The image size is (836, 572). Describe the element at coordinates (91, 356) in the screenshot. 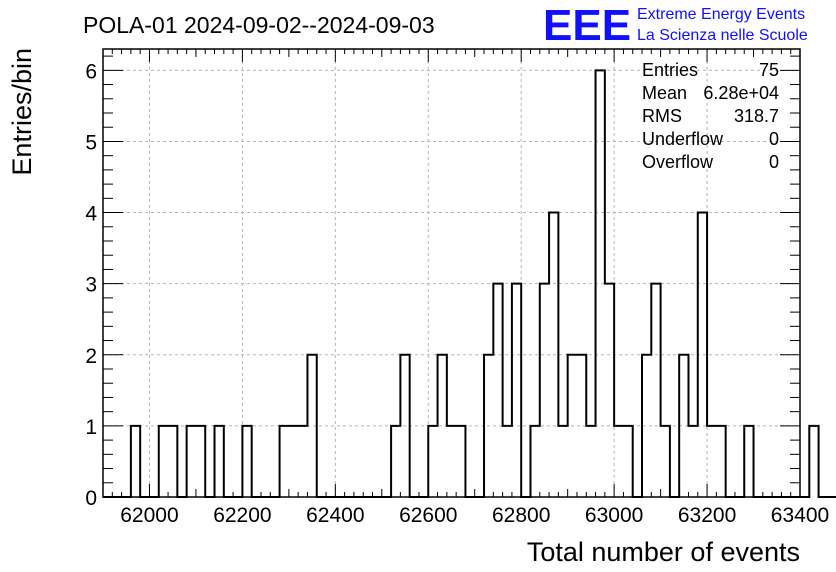

I see `y-tick-label: 2` at that location.